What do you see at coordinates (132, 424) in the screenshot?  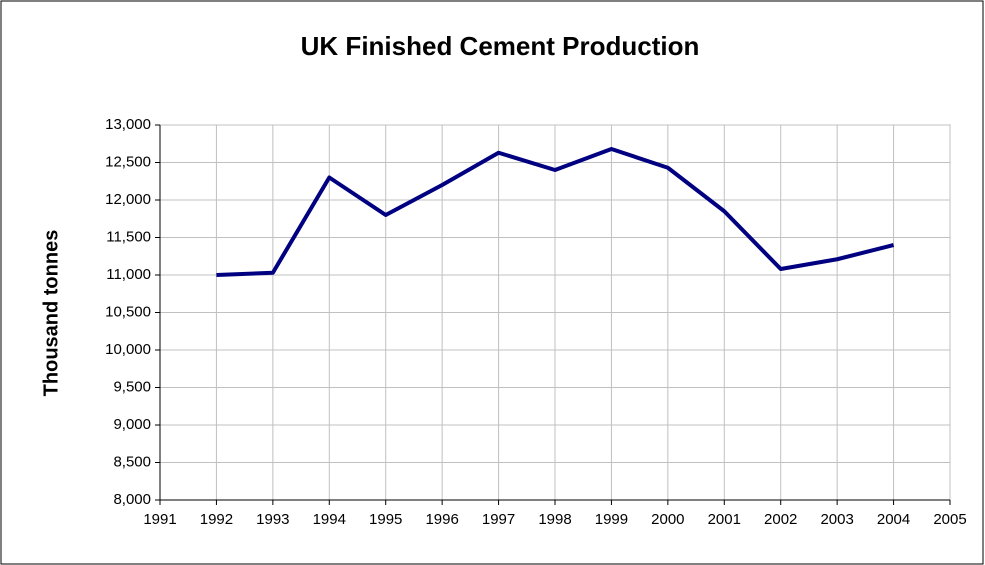 I see `y-tick-label: 9,000` at bounding box center [132, 424].